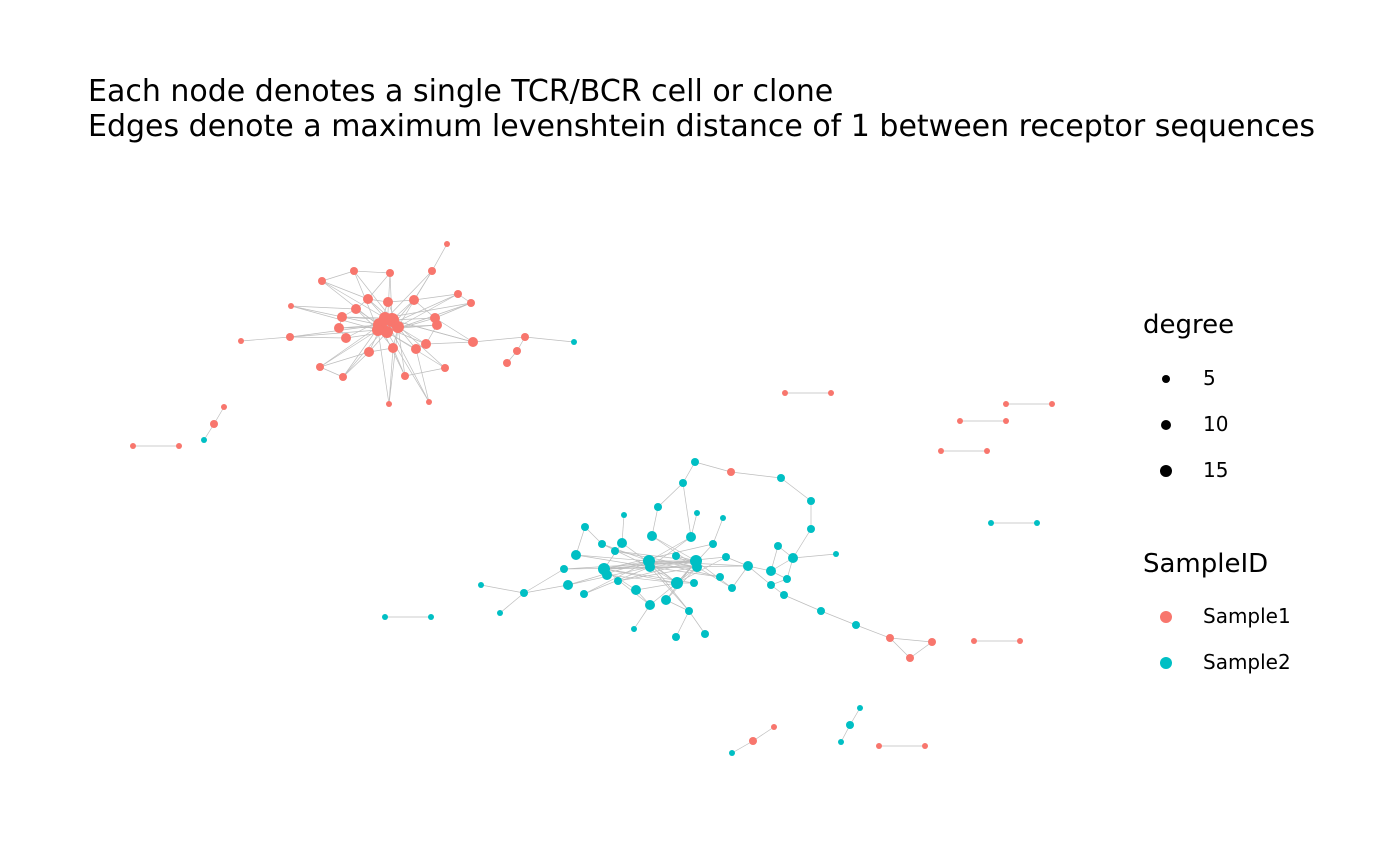  What do you see at coordinates (1216, 424) in the screenshot?
I see `legend-degree-label-10: 10` at bounding box center [1216, 424].